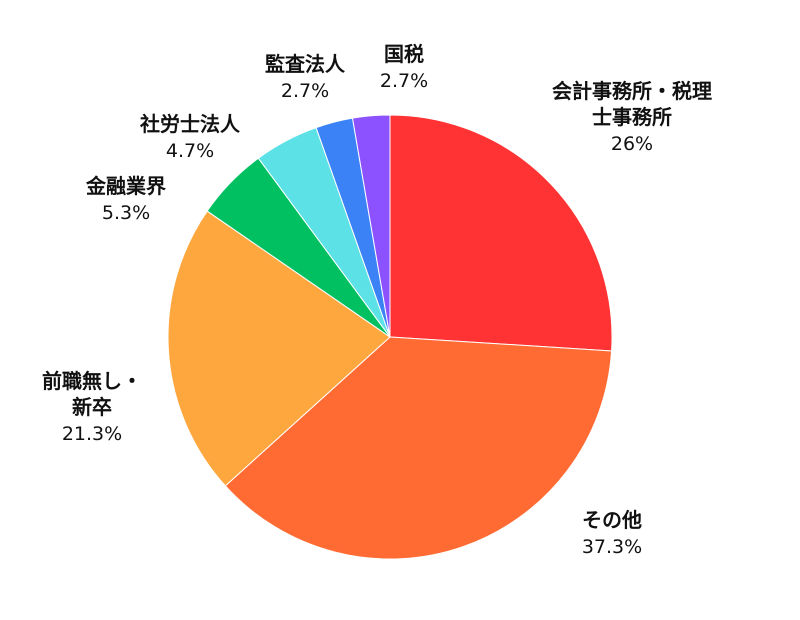 This screenshot has width=800, height=620. I want to click on slice-label: 会計事務所・税理士事務所 26%, so click(632, 118).